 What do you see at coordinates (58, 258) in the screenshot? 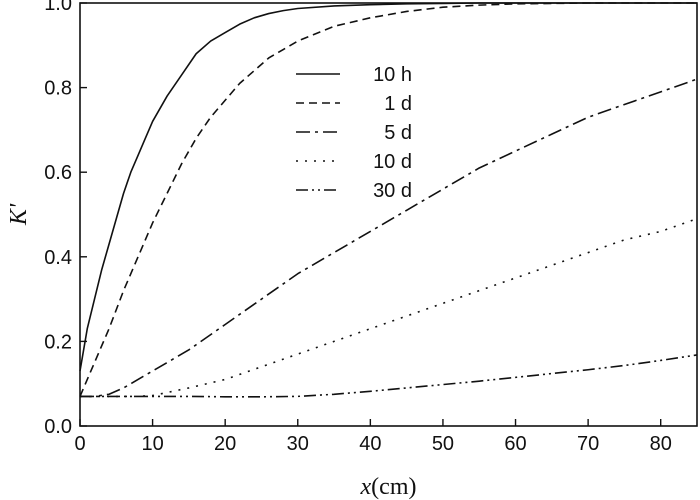
I see `y-tick-label: 0.4` at bounding box center [58, 258].